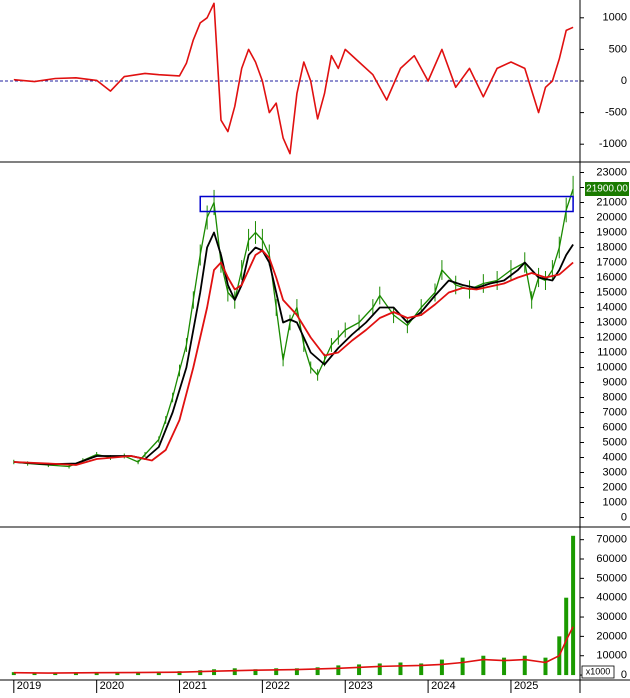 This screenshot has height=698, width=630. I want to click on y-tick-label: 18000, so click(611, 247).